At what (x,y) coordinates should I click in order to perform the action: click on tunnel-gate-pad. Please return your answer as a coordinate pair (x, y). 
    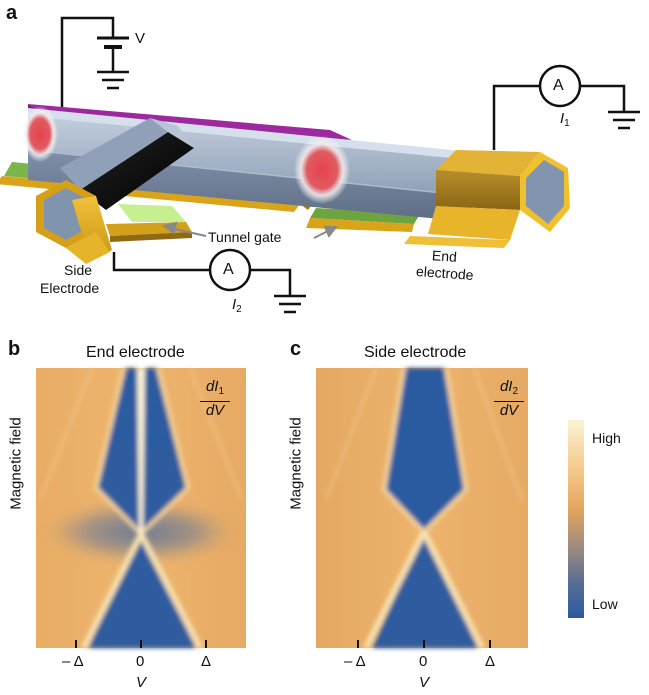
    Looking at the image, I should click on (152, 213).